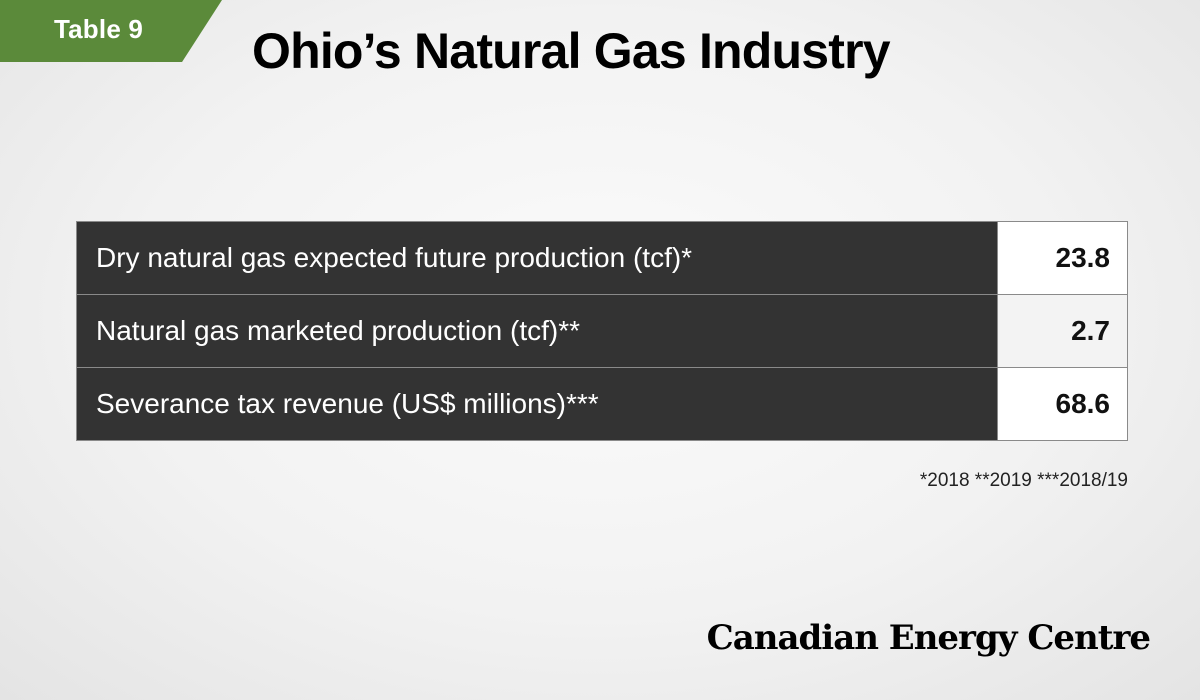 The width and height of the screenshot is (1200, 700). Describe the element at coordinates (928, 638) in the screenshot. I see `brand-logo: Canadian Energy Centre` at that location.